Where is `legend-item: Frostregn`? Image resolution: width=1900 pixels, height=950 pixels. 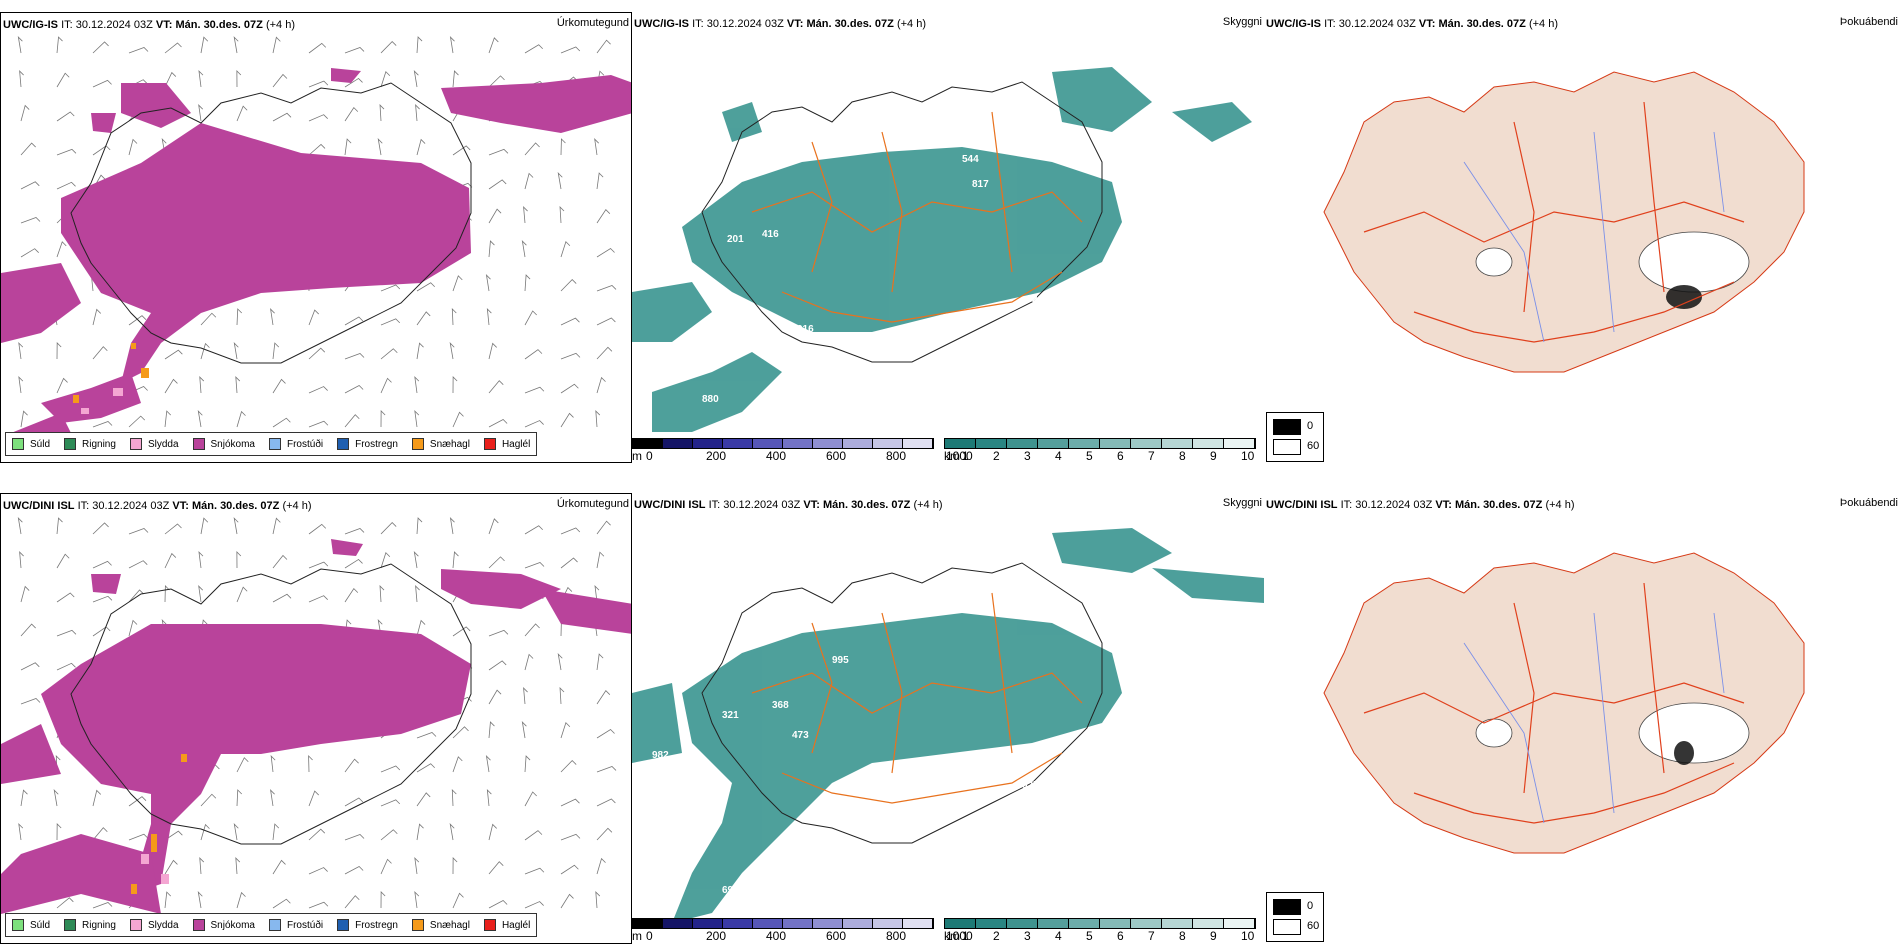
legend-item: Frostregn is located at coordinates (367, 925).